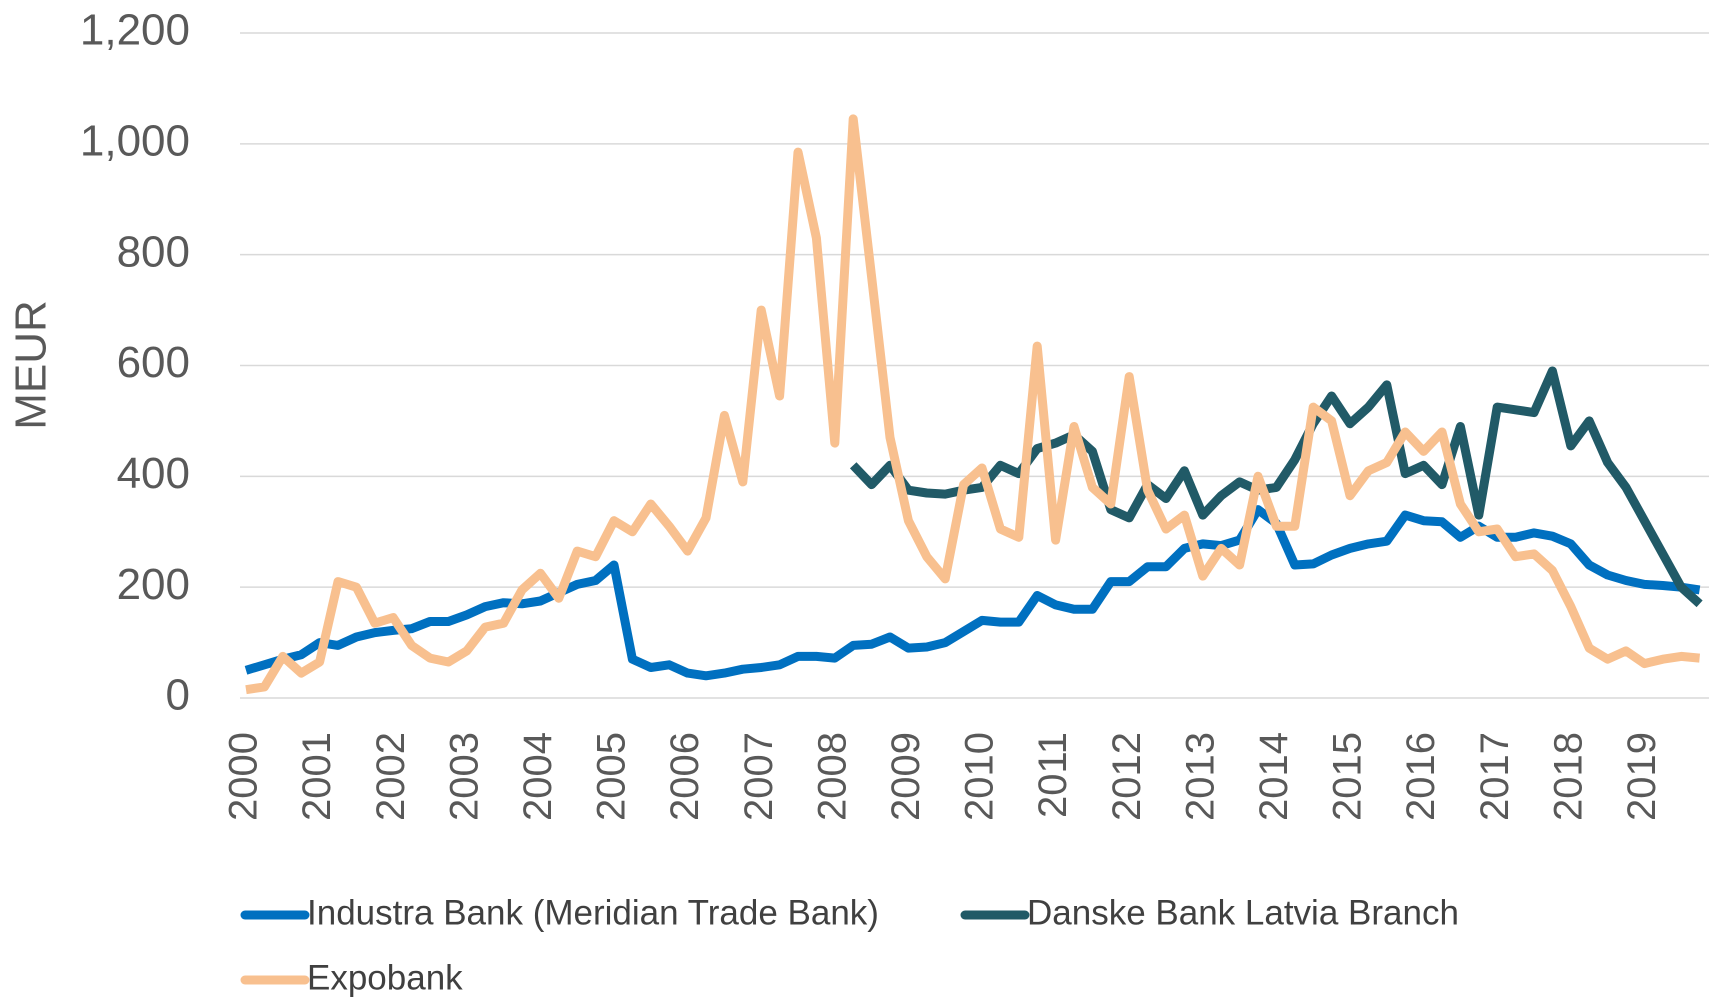  I want to click on x-tick-label: 2011, so click(1053, 775).